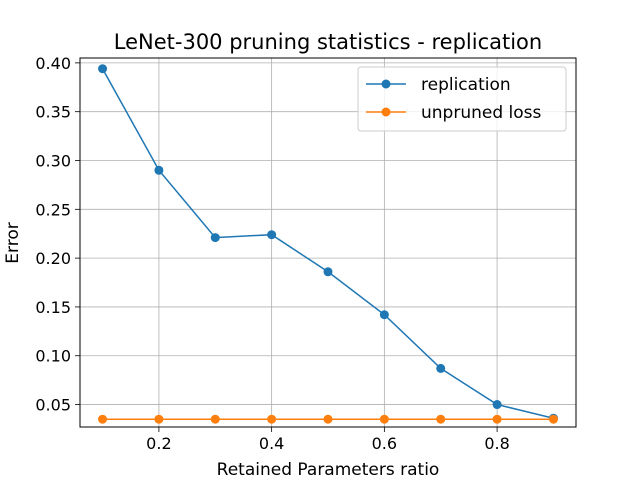 The image size is (640, 480). I want to click on legend-label-unpruned-loss: unpruned loss, so click(481, 113).